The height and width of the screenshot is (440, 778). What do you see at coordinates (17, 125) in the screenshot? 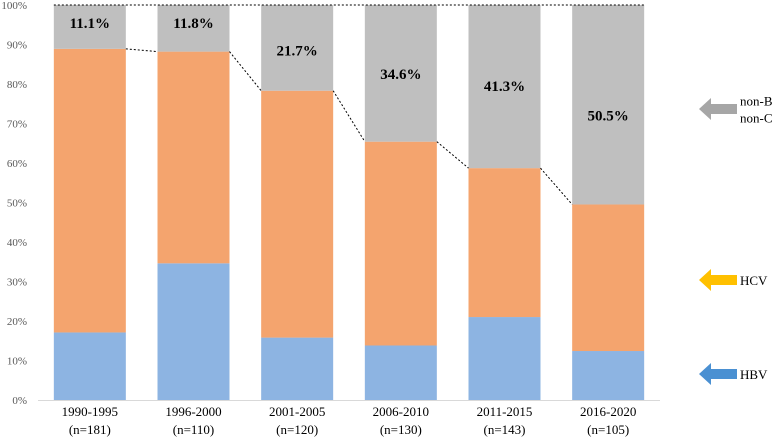
I see `y-tick-label: 70%` at bounding box center [17, 125].